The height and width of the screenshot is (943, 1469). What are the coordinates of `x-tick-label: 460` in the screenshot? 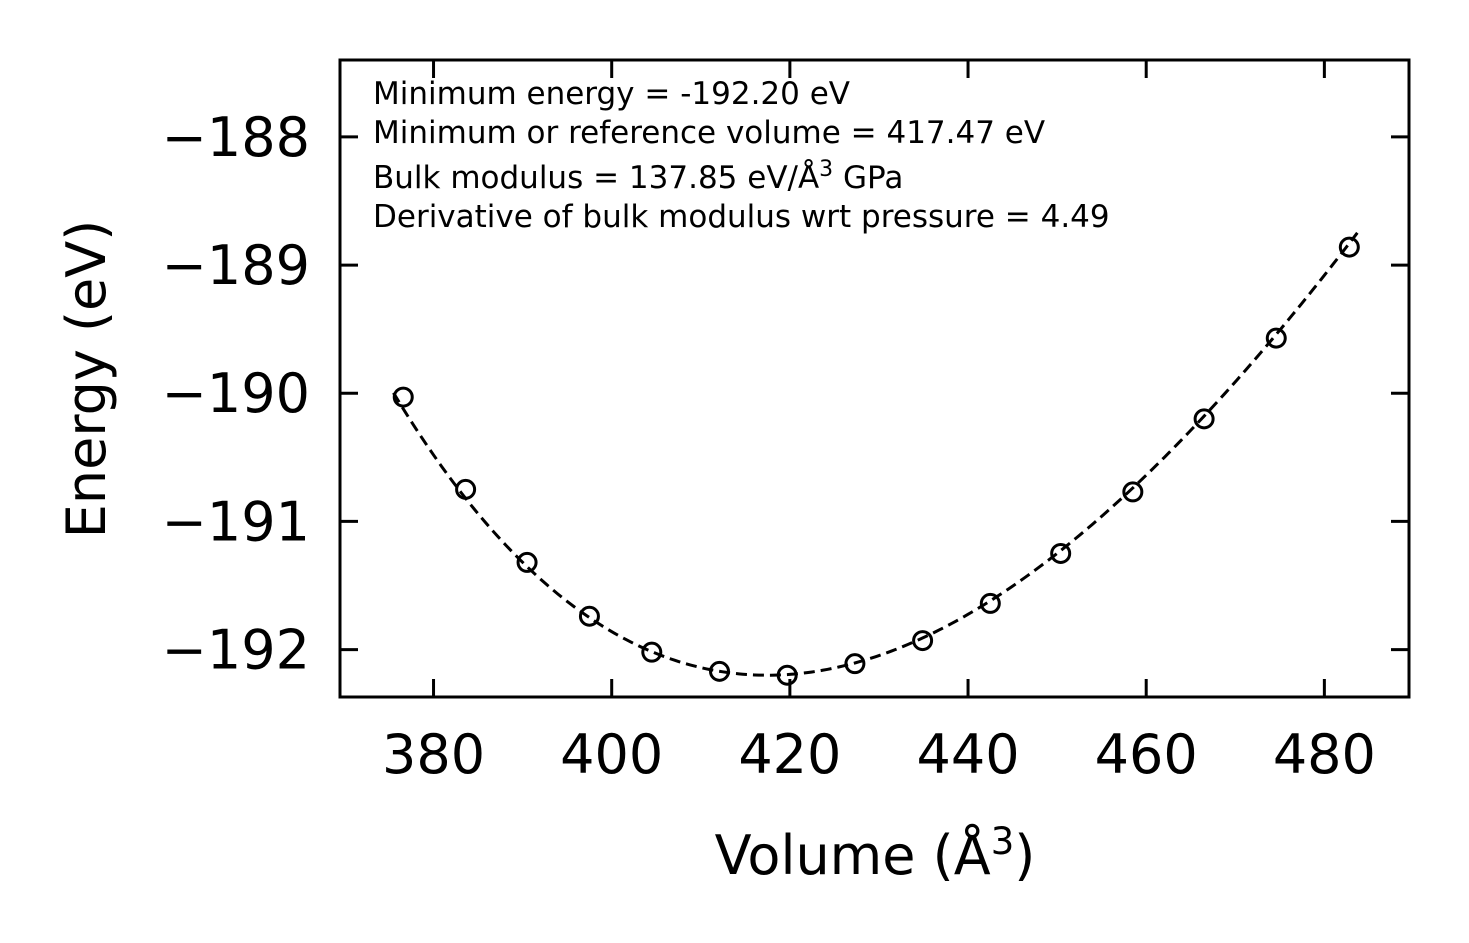 It's located at (1146, 754).